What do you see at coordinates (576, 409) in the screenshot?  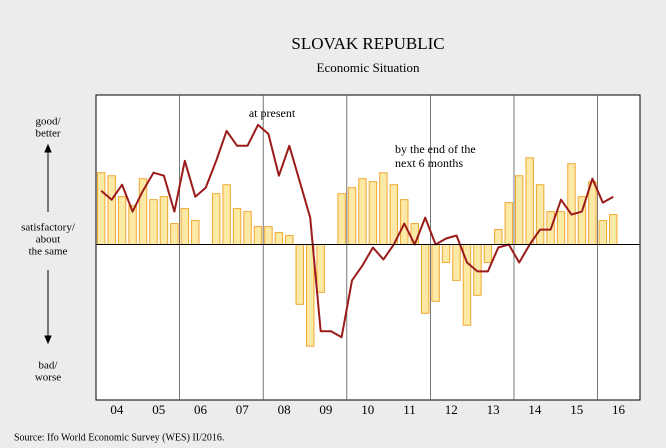 I see `x-tick-label: 15` at bounding box center [576, 409].